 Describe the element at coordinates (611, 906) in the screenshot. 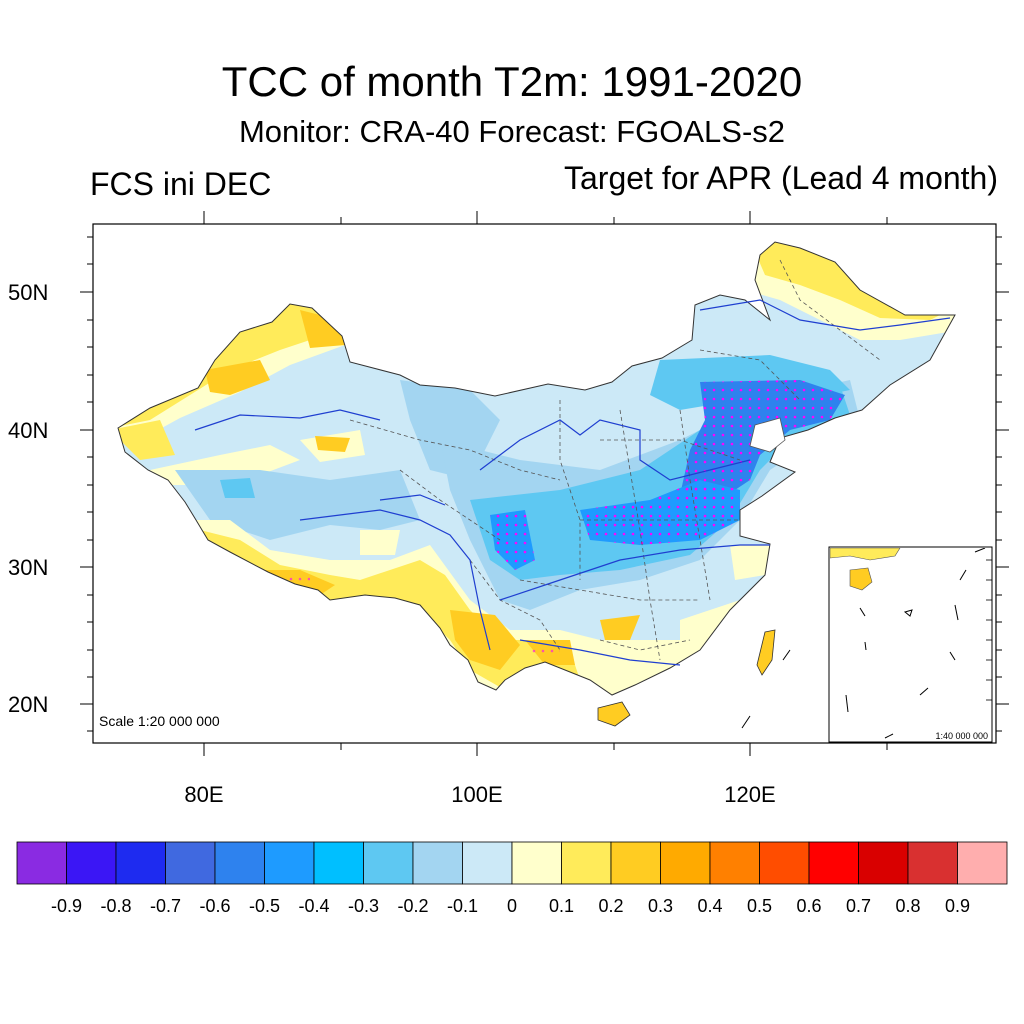

I see `colorbar-tick-label: 0.2` at that location.